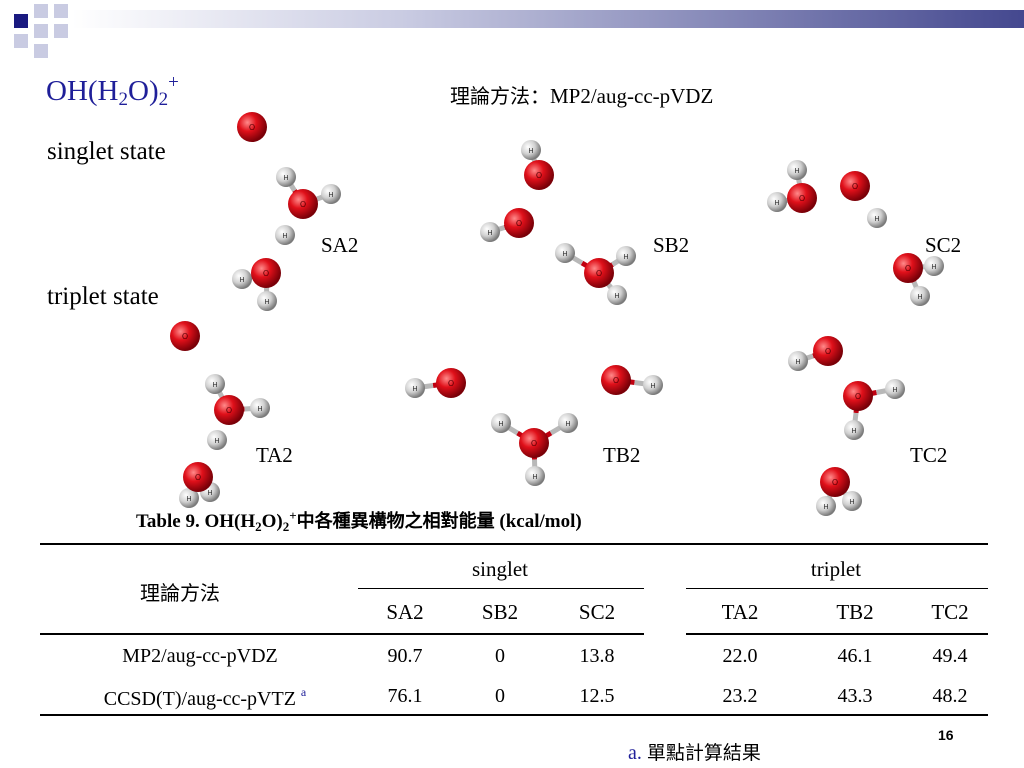 Image resolution: width=1024 pixels, height=768 pixels. What do you see at coordinates (180, 593) in the screenshot?
I see `method-header: 理論方法` at bounding box center [180, 593].